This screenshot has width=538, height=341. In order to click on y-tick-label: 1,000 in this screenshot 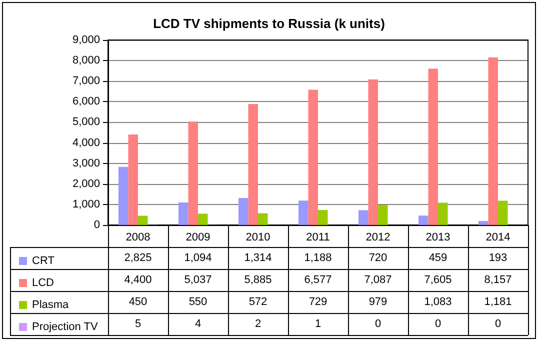, I will do `click(86, 204)`.